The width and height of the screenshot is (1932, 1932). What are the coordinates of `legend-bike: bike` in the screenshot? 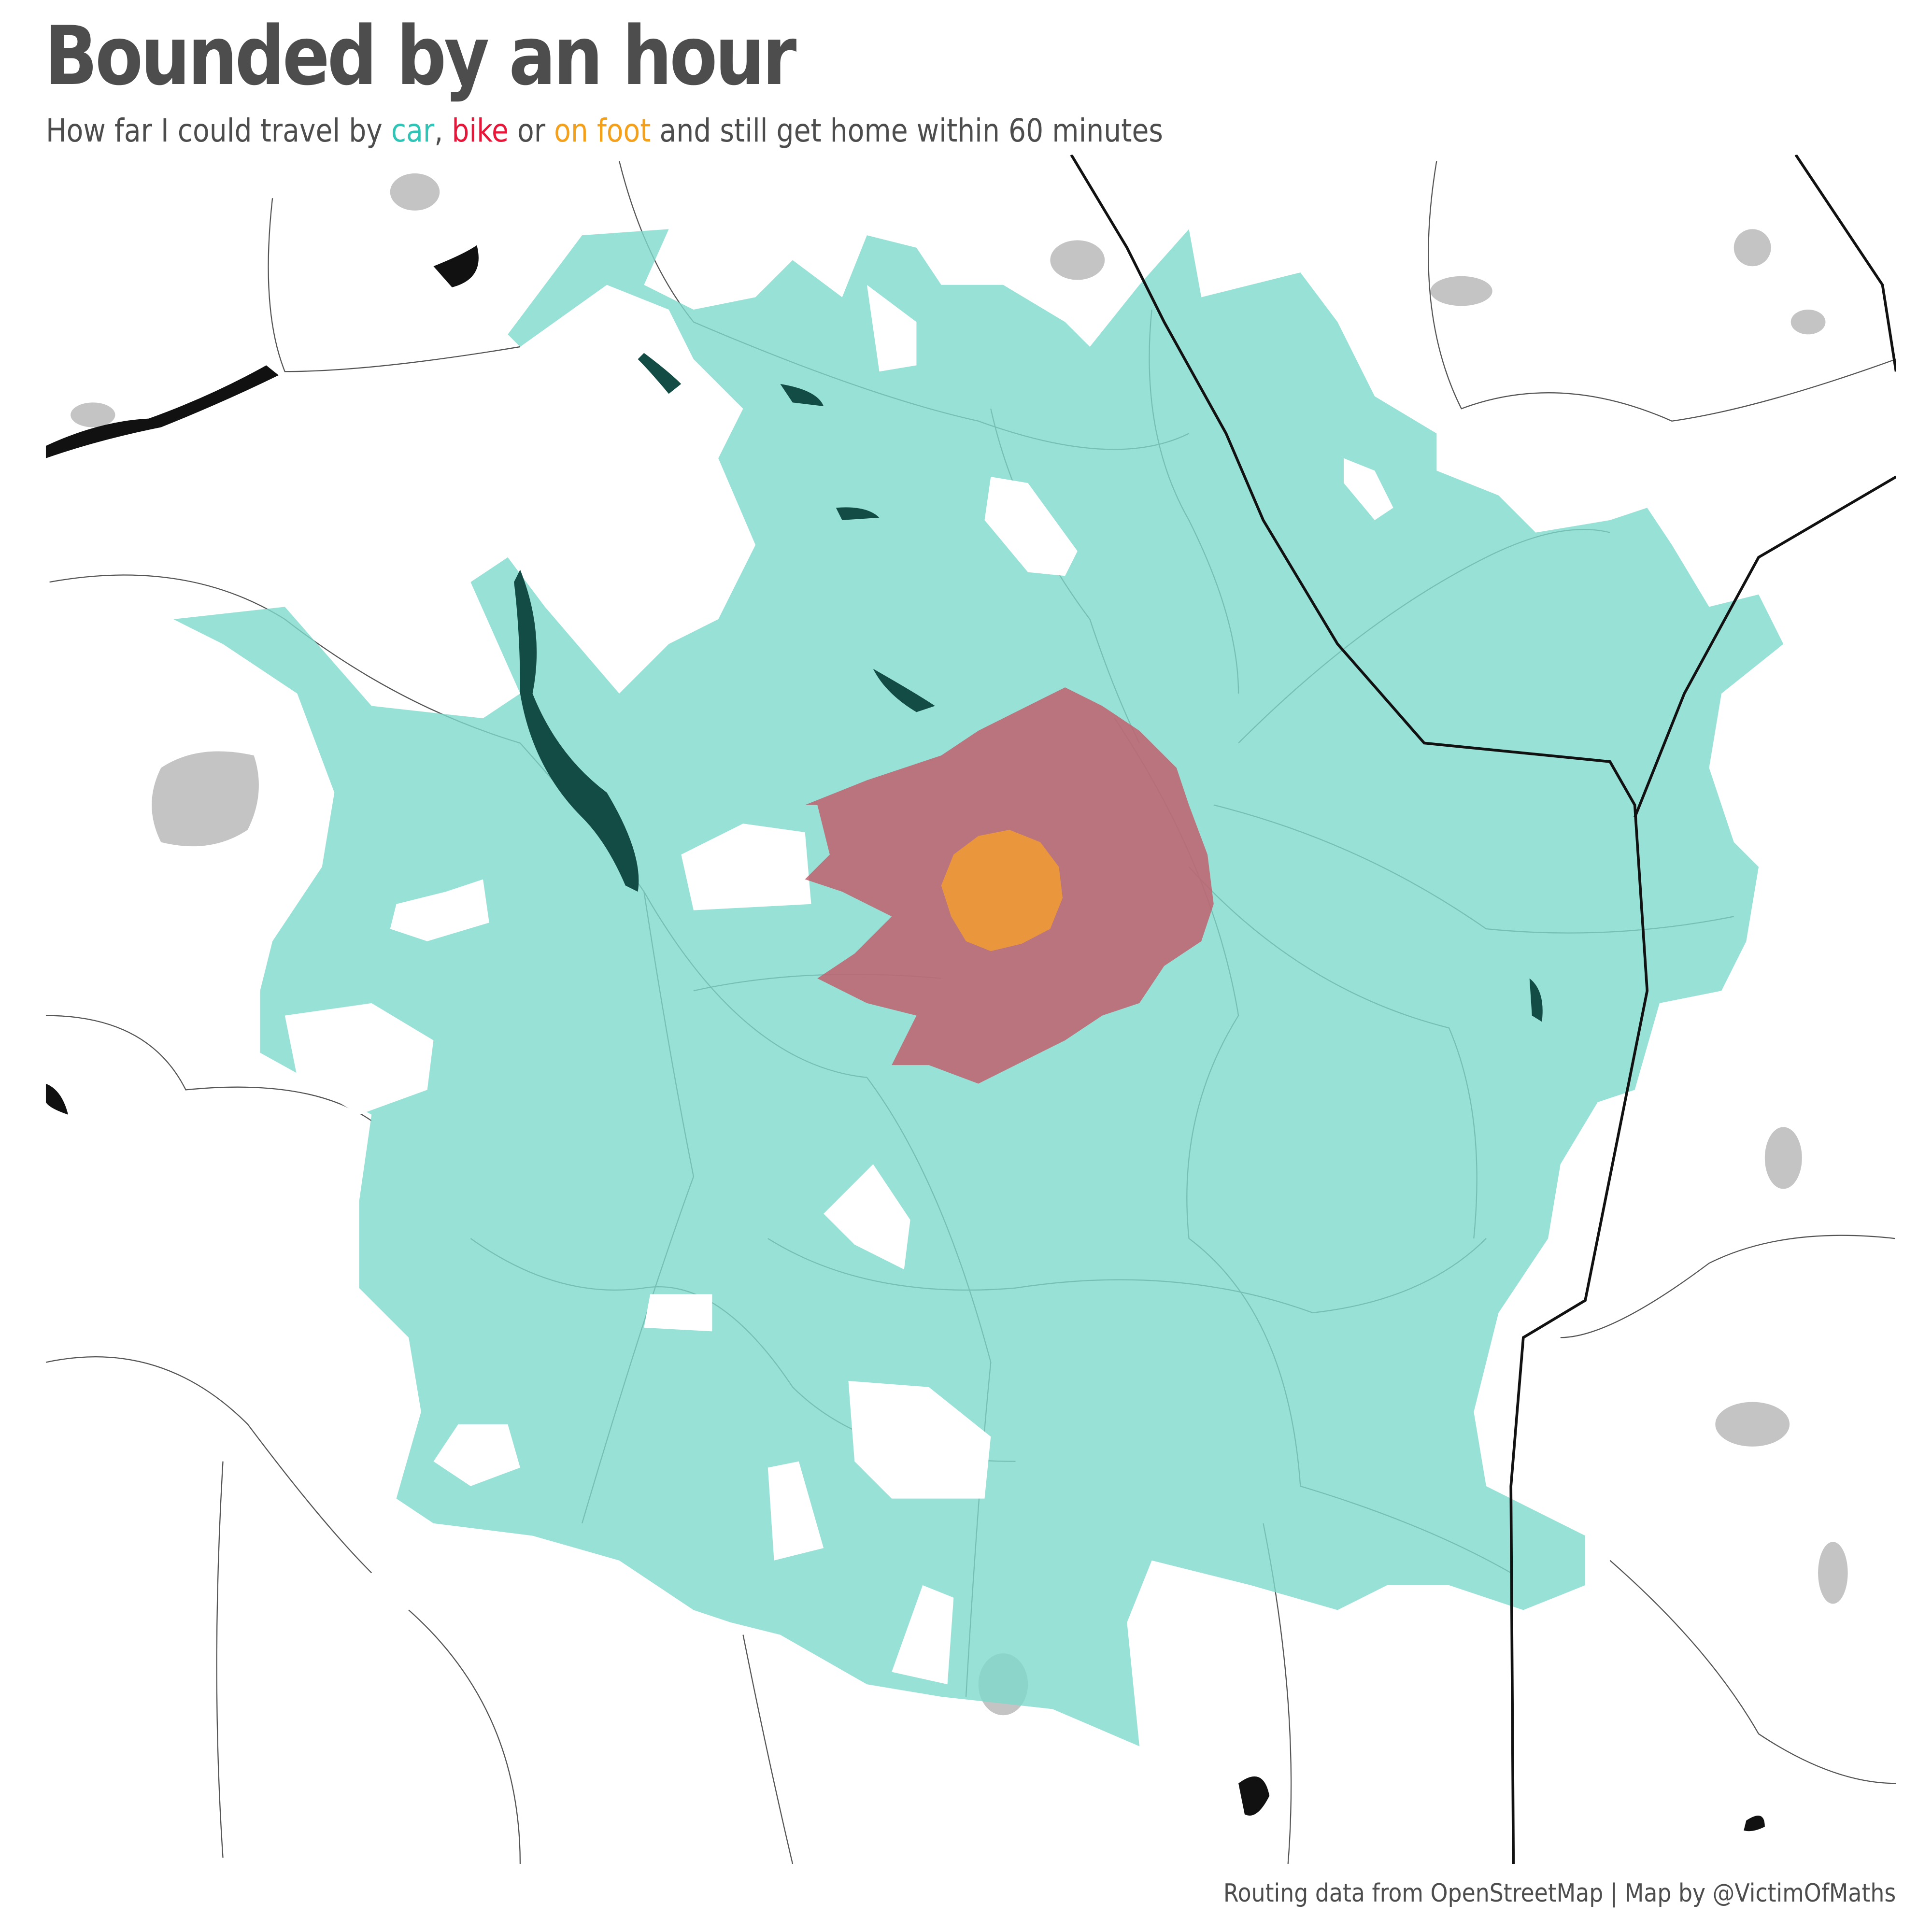 It's located at (480, 130).